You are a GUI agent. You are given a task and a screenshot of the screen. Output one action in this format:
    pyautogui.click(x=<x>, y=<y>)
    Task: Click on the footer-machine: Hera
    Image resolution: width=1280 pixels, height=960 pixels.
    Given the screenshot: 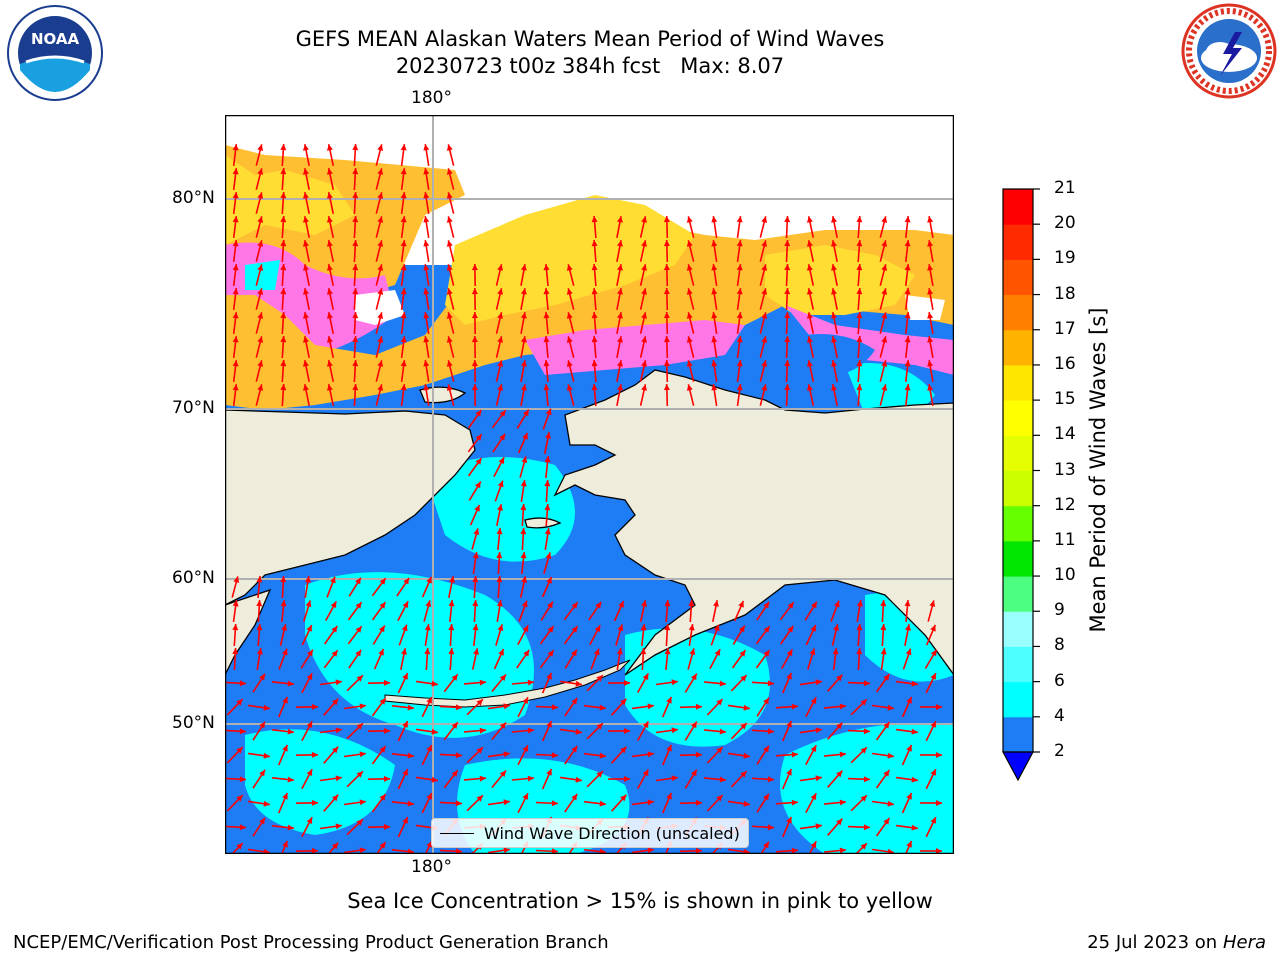 What is the action you would take?
    pyautogui.click(x=1244, y=942)
    